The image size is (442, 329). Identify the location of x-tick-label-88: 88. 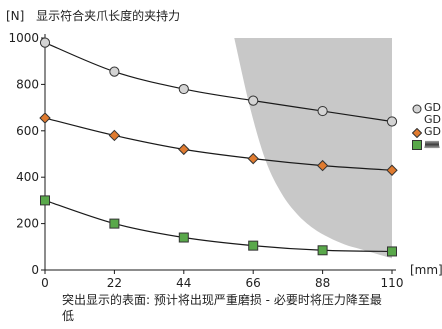
(322, 283).